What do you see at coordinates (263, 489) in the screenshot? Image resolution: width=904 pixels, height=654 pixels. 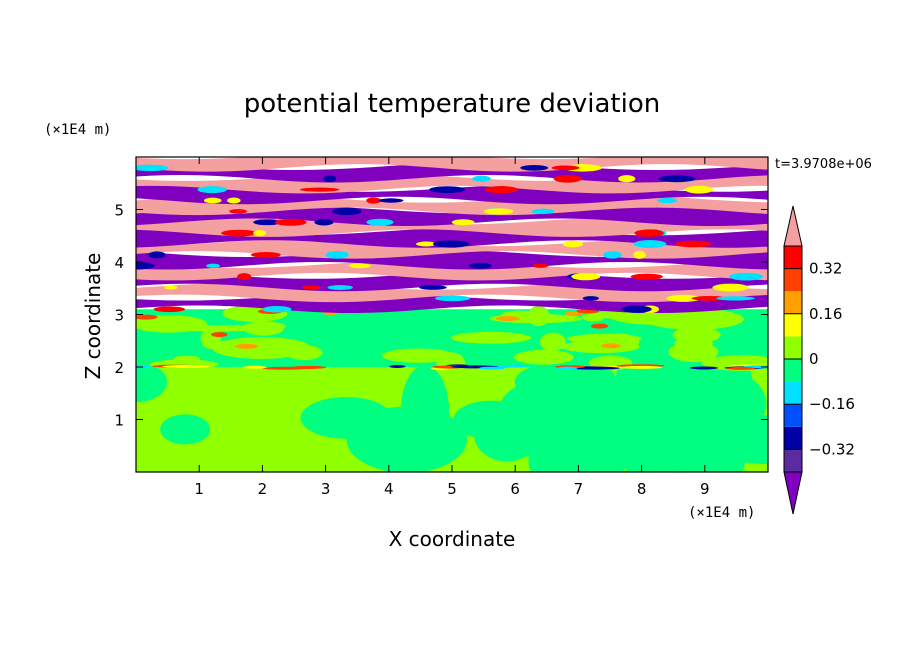 I see `x-tick-label: 2` at bounding box center [263, 489].